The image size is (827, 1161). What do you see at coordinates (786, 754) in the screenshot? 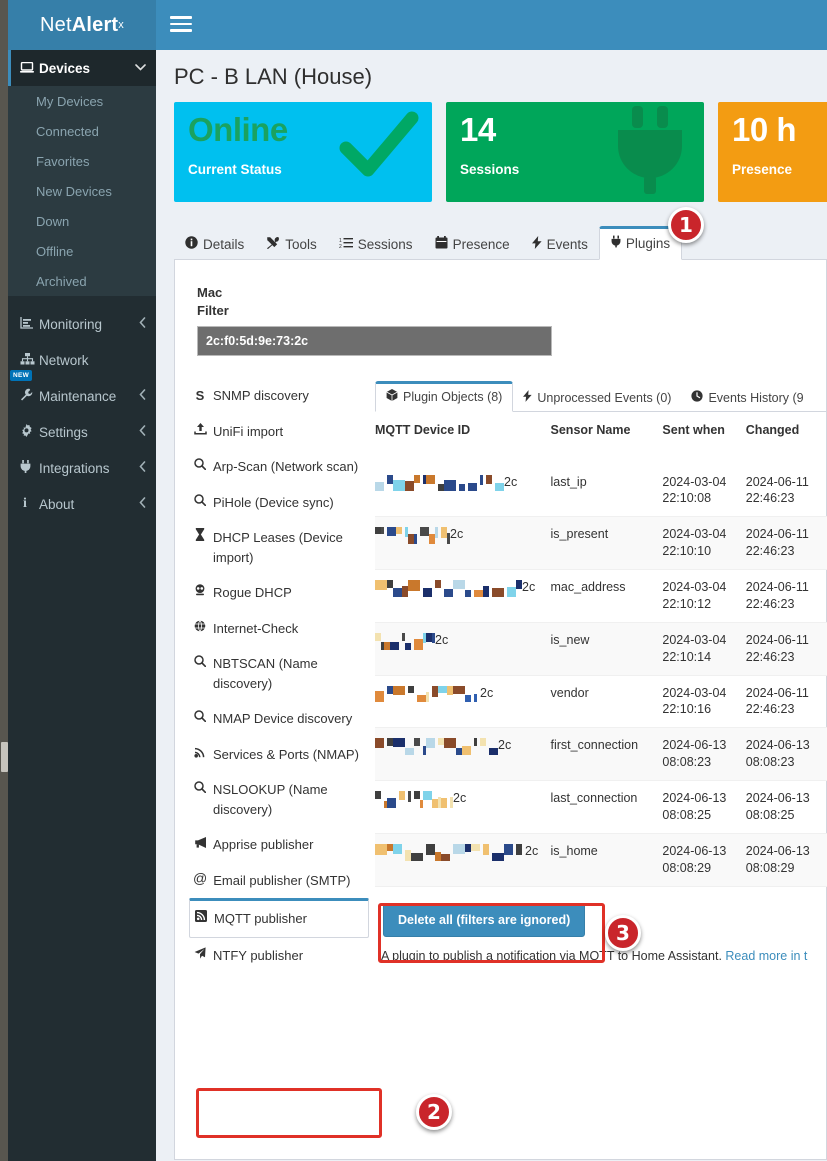
I see `cell-changed: 2024-06-13 08:08:23` at bounding box center [786, 754].